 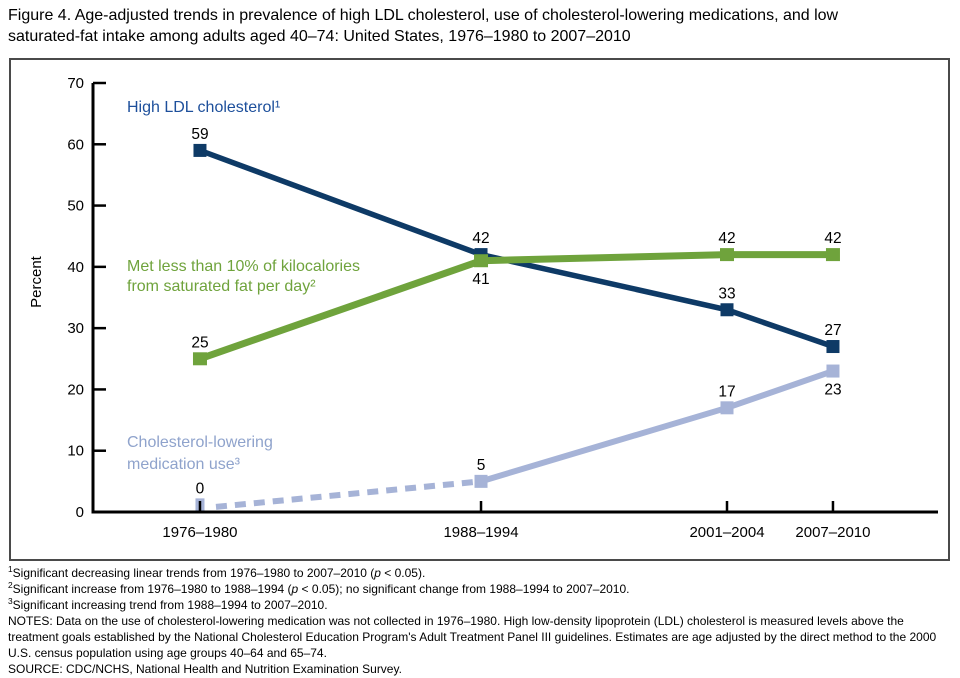 What do you see at coordinates (200, 488) in the screenshot?
I see `data-point-label: 0` at bounding box center [200, 488].